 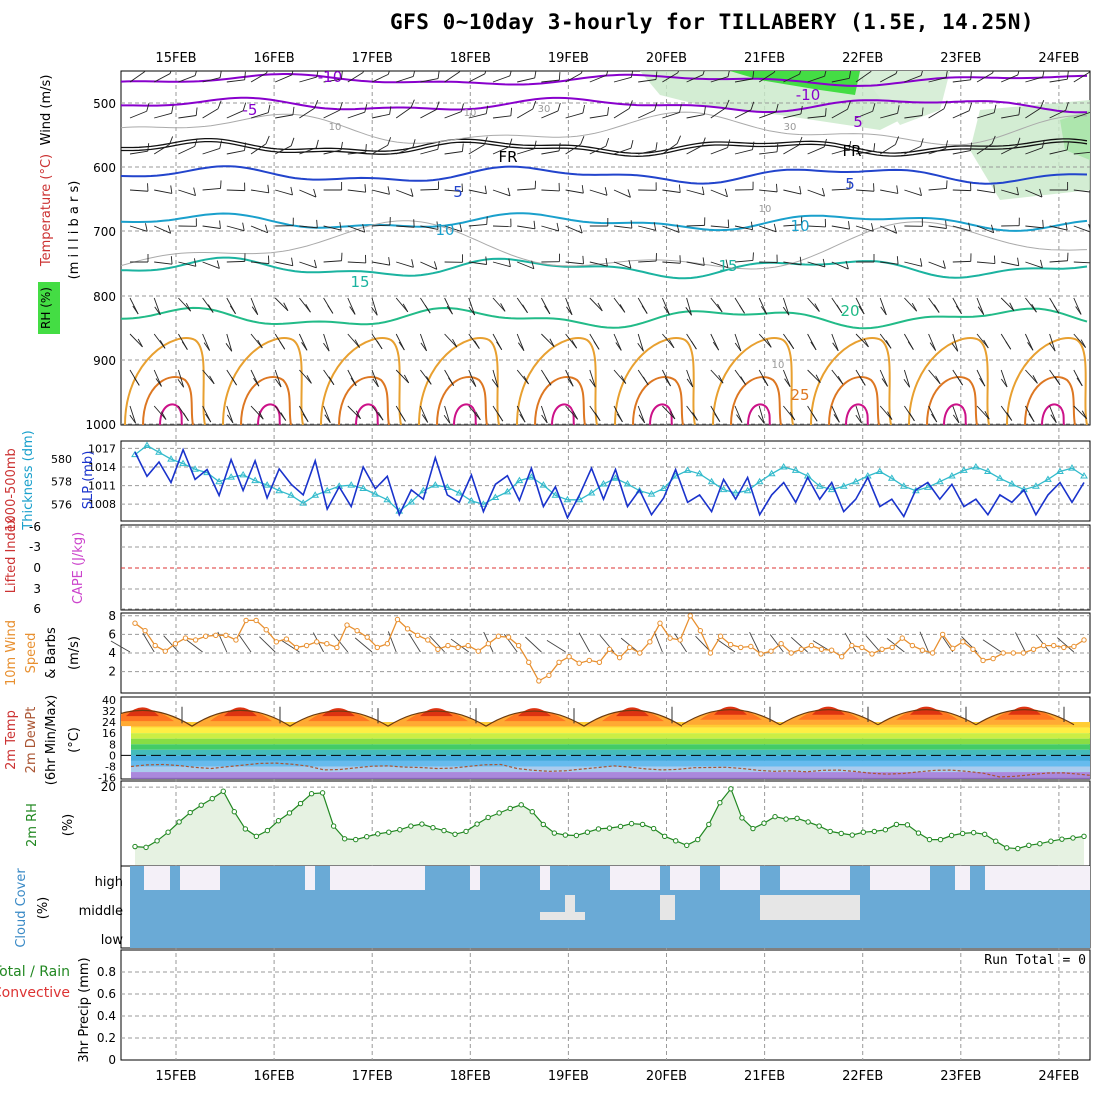 I want to click on temp-curve, so click(x=927, y=717).